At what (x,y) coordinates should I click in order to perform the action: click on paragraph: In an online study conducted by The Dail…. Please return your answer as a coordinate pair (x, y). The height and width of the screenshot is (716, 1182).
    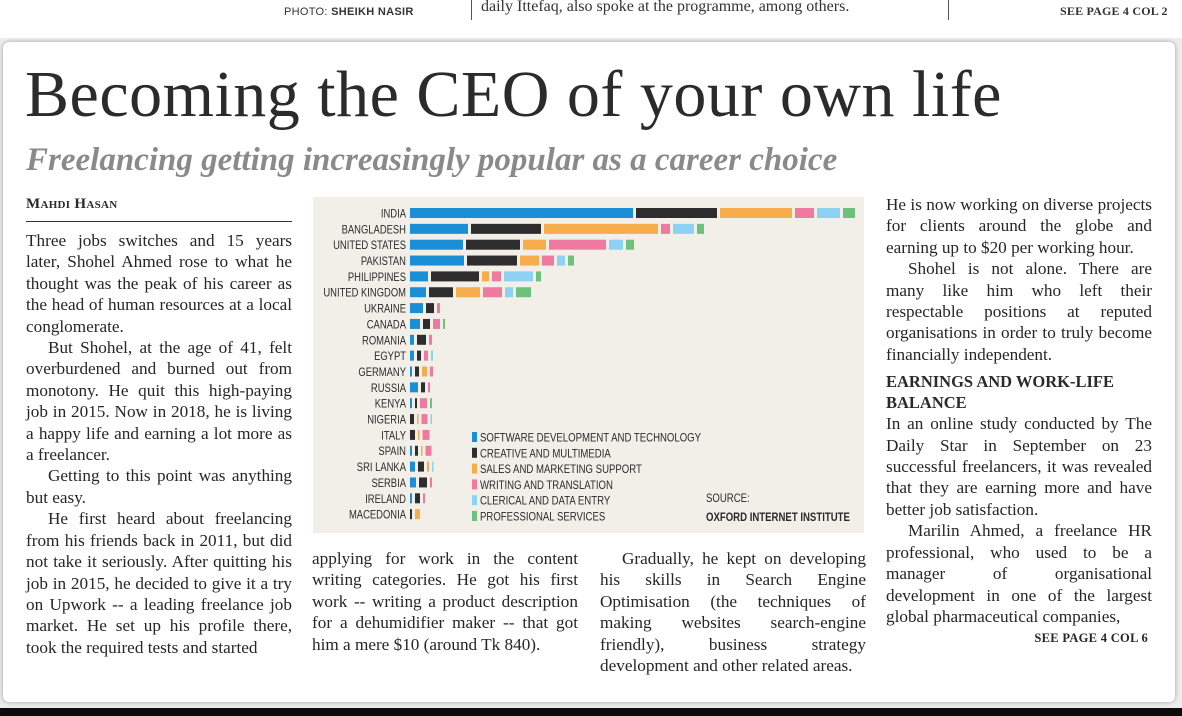
    Looking at the image, I should click on (1019, 466).